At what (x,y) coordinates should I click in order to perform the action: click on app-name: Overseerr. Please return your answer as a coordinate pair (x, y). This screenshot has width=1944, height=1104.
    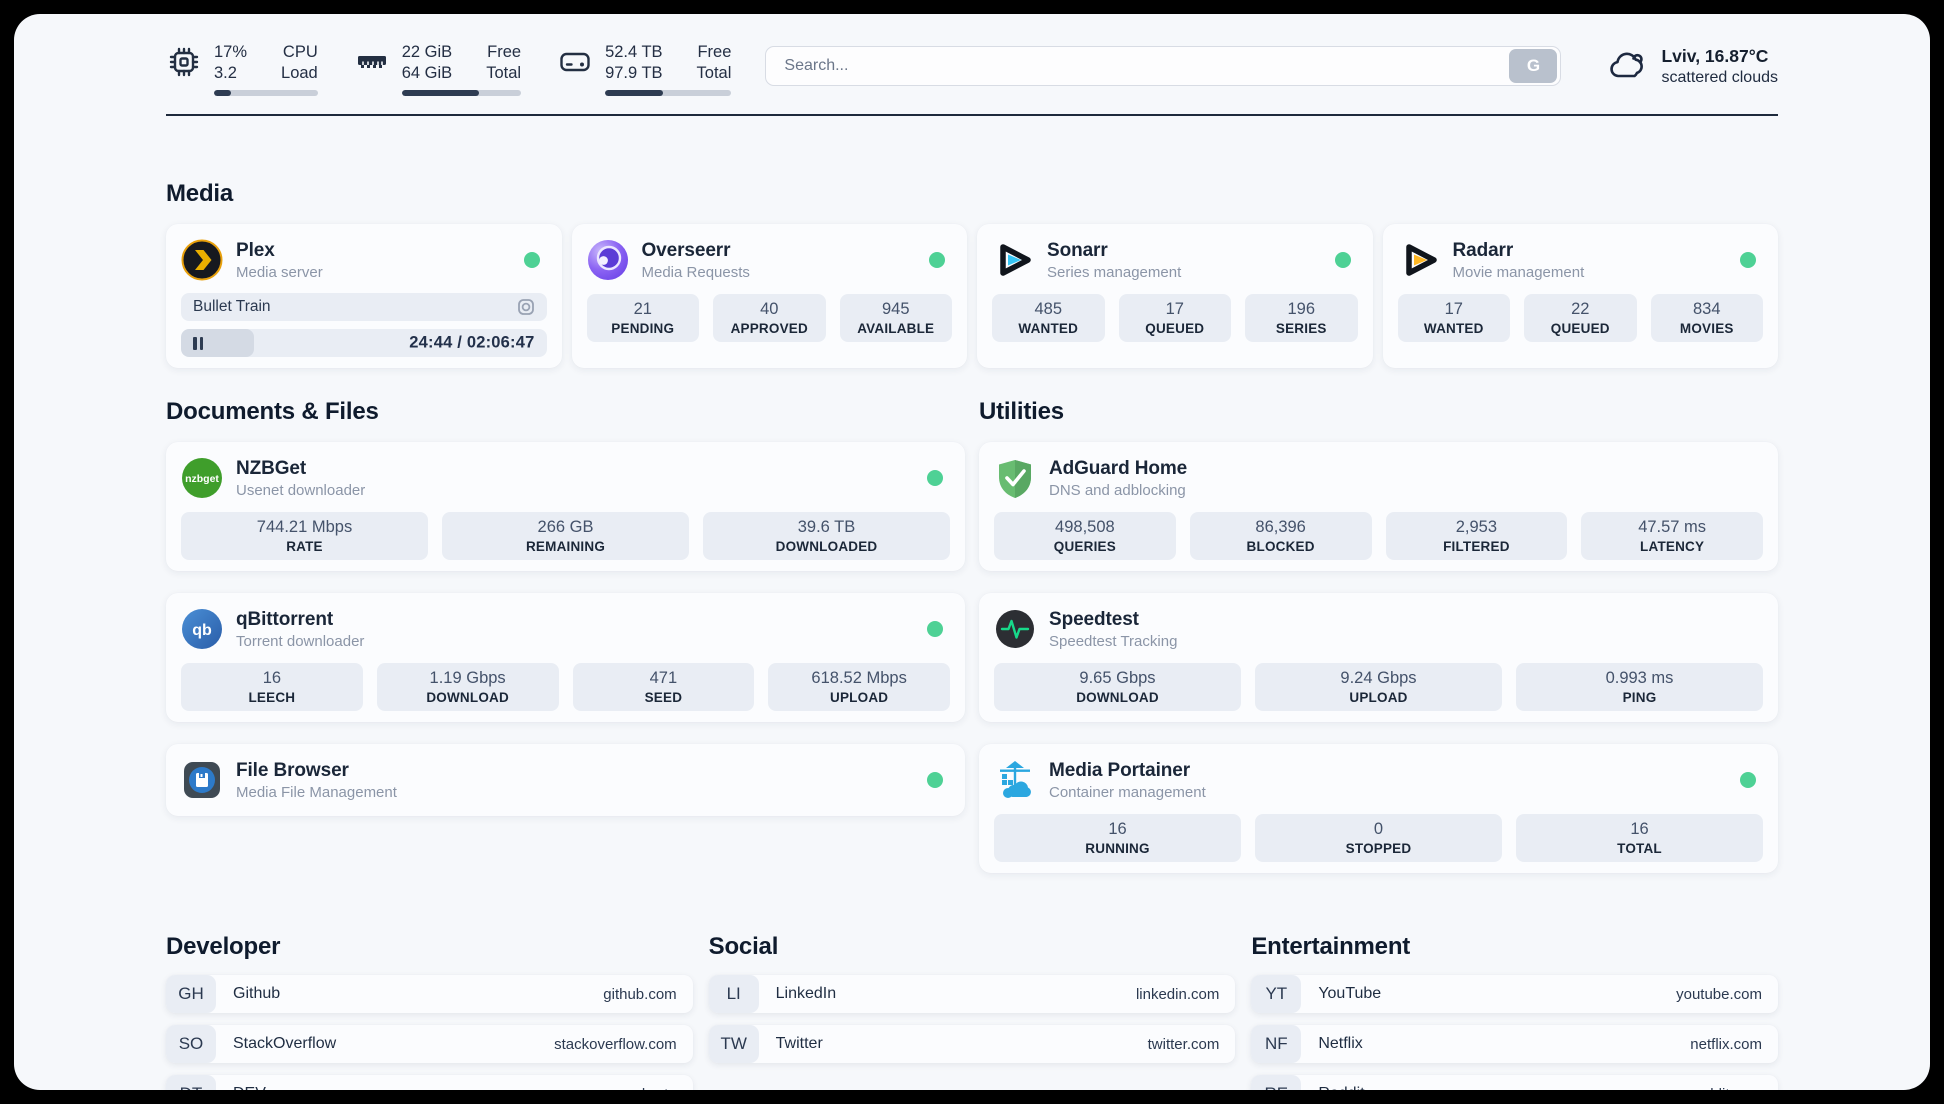
    Looking at the image, I should click on (686, 250).